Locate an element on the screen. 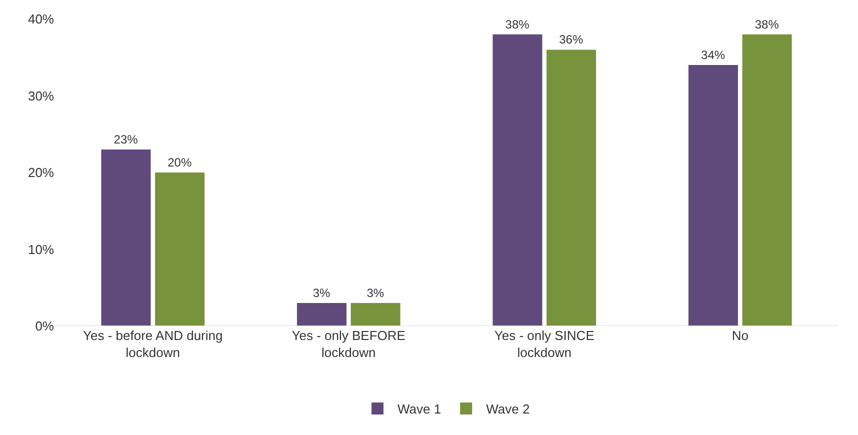  y-tick-label: 0% is located at coordinates (44, 326).